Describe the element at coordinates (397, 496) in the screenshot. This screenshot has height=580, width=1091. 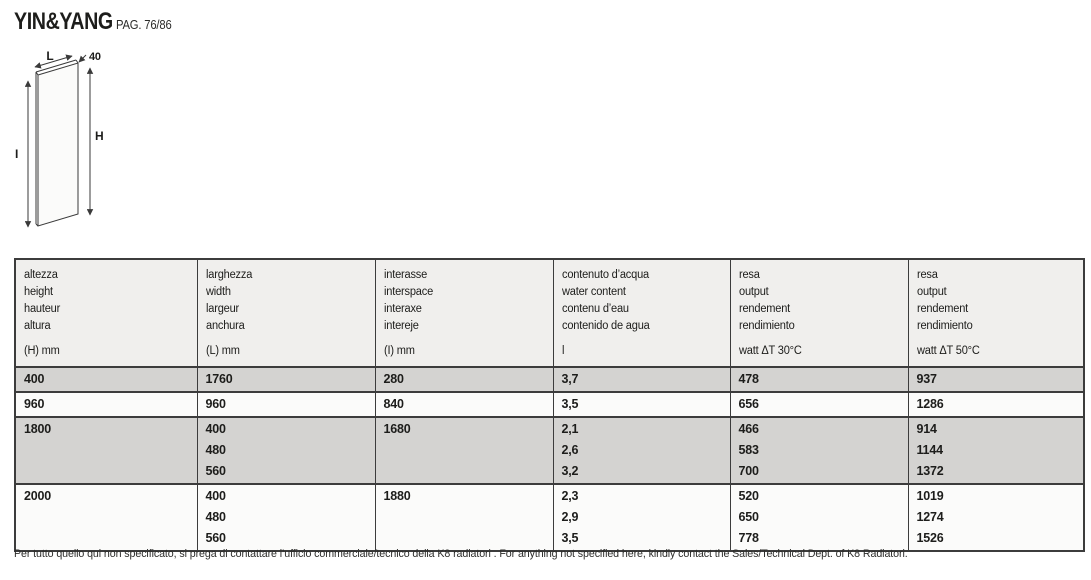
I see `cell-value: 1880` at that location.